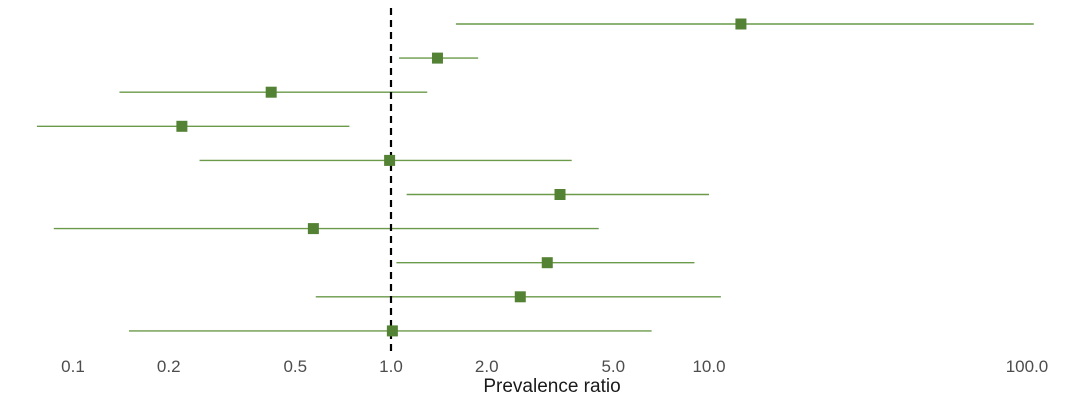 The image size is (1077, 403). I want to click on x-axis-ticks: 0.1 0.2 0.5 1.0 2.0 5.0 10.0 100.0, so click(554, 366).